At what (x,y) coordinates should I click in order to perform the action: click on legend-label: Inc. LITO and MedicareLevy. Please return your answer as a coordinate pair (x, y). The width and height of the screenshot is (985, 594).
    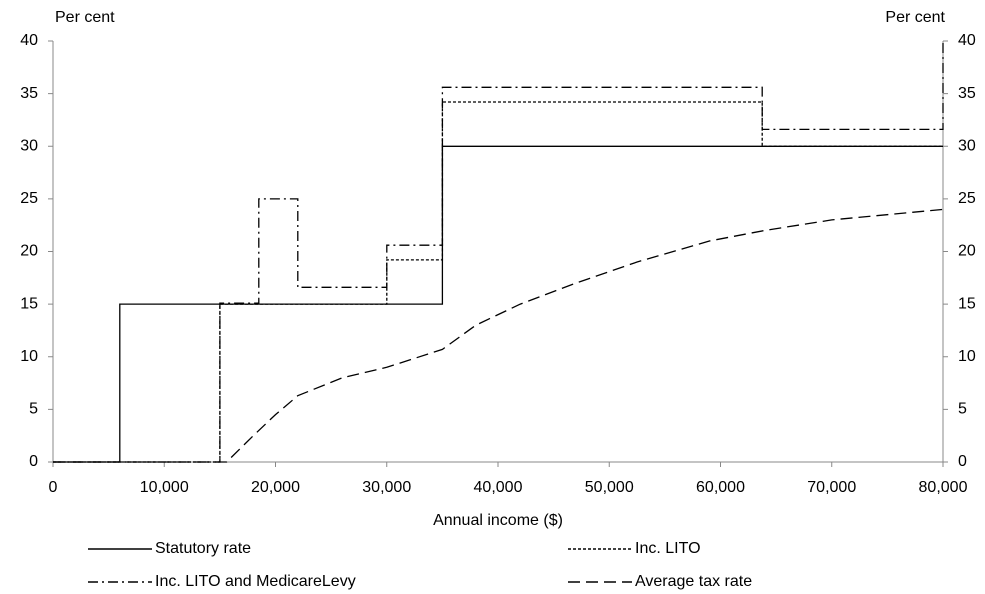
    Looking at the image, I should click on (255, 581).